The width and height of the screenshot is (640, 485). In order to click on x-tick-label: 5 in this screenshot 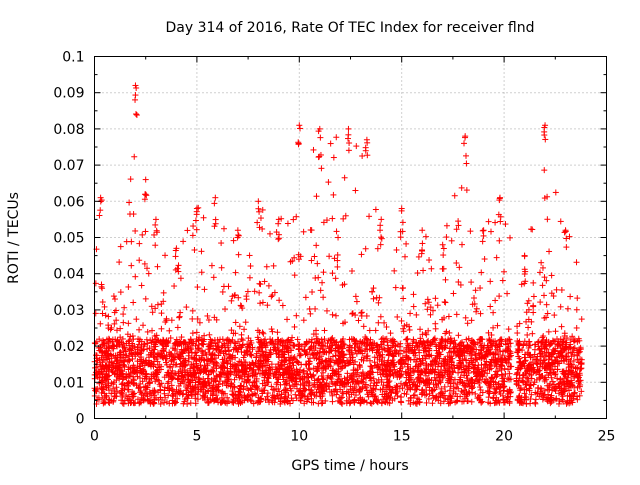, I will do `click(196, 437)`.